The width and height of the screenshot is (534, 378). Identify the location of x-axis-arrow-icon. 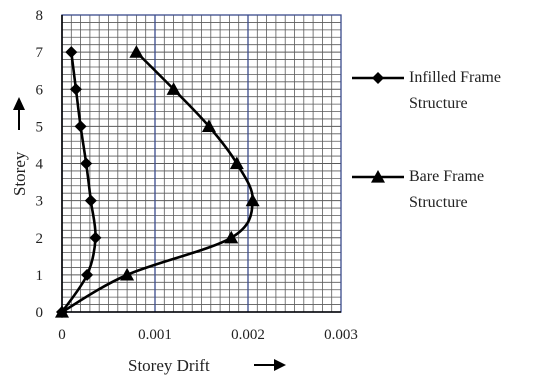
(270, 365).